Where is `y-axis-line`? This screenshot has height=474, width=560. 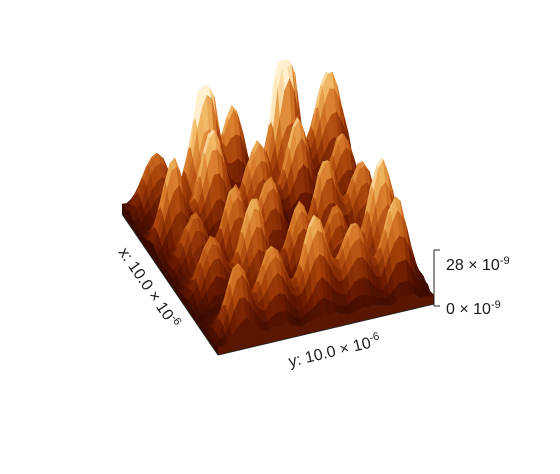 y-axis-line is located at coordinates (326, 329).